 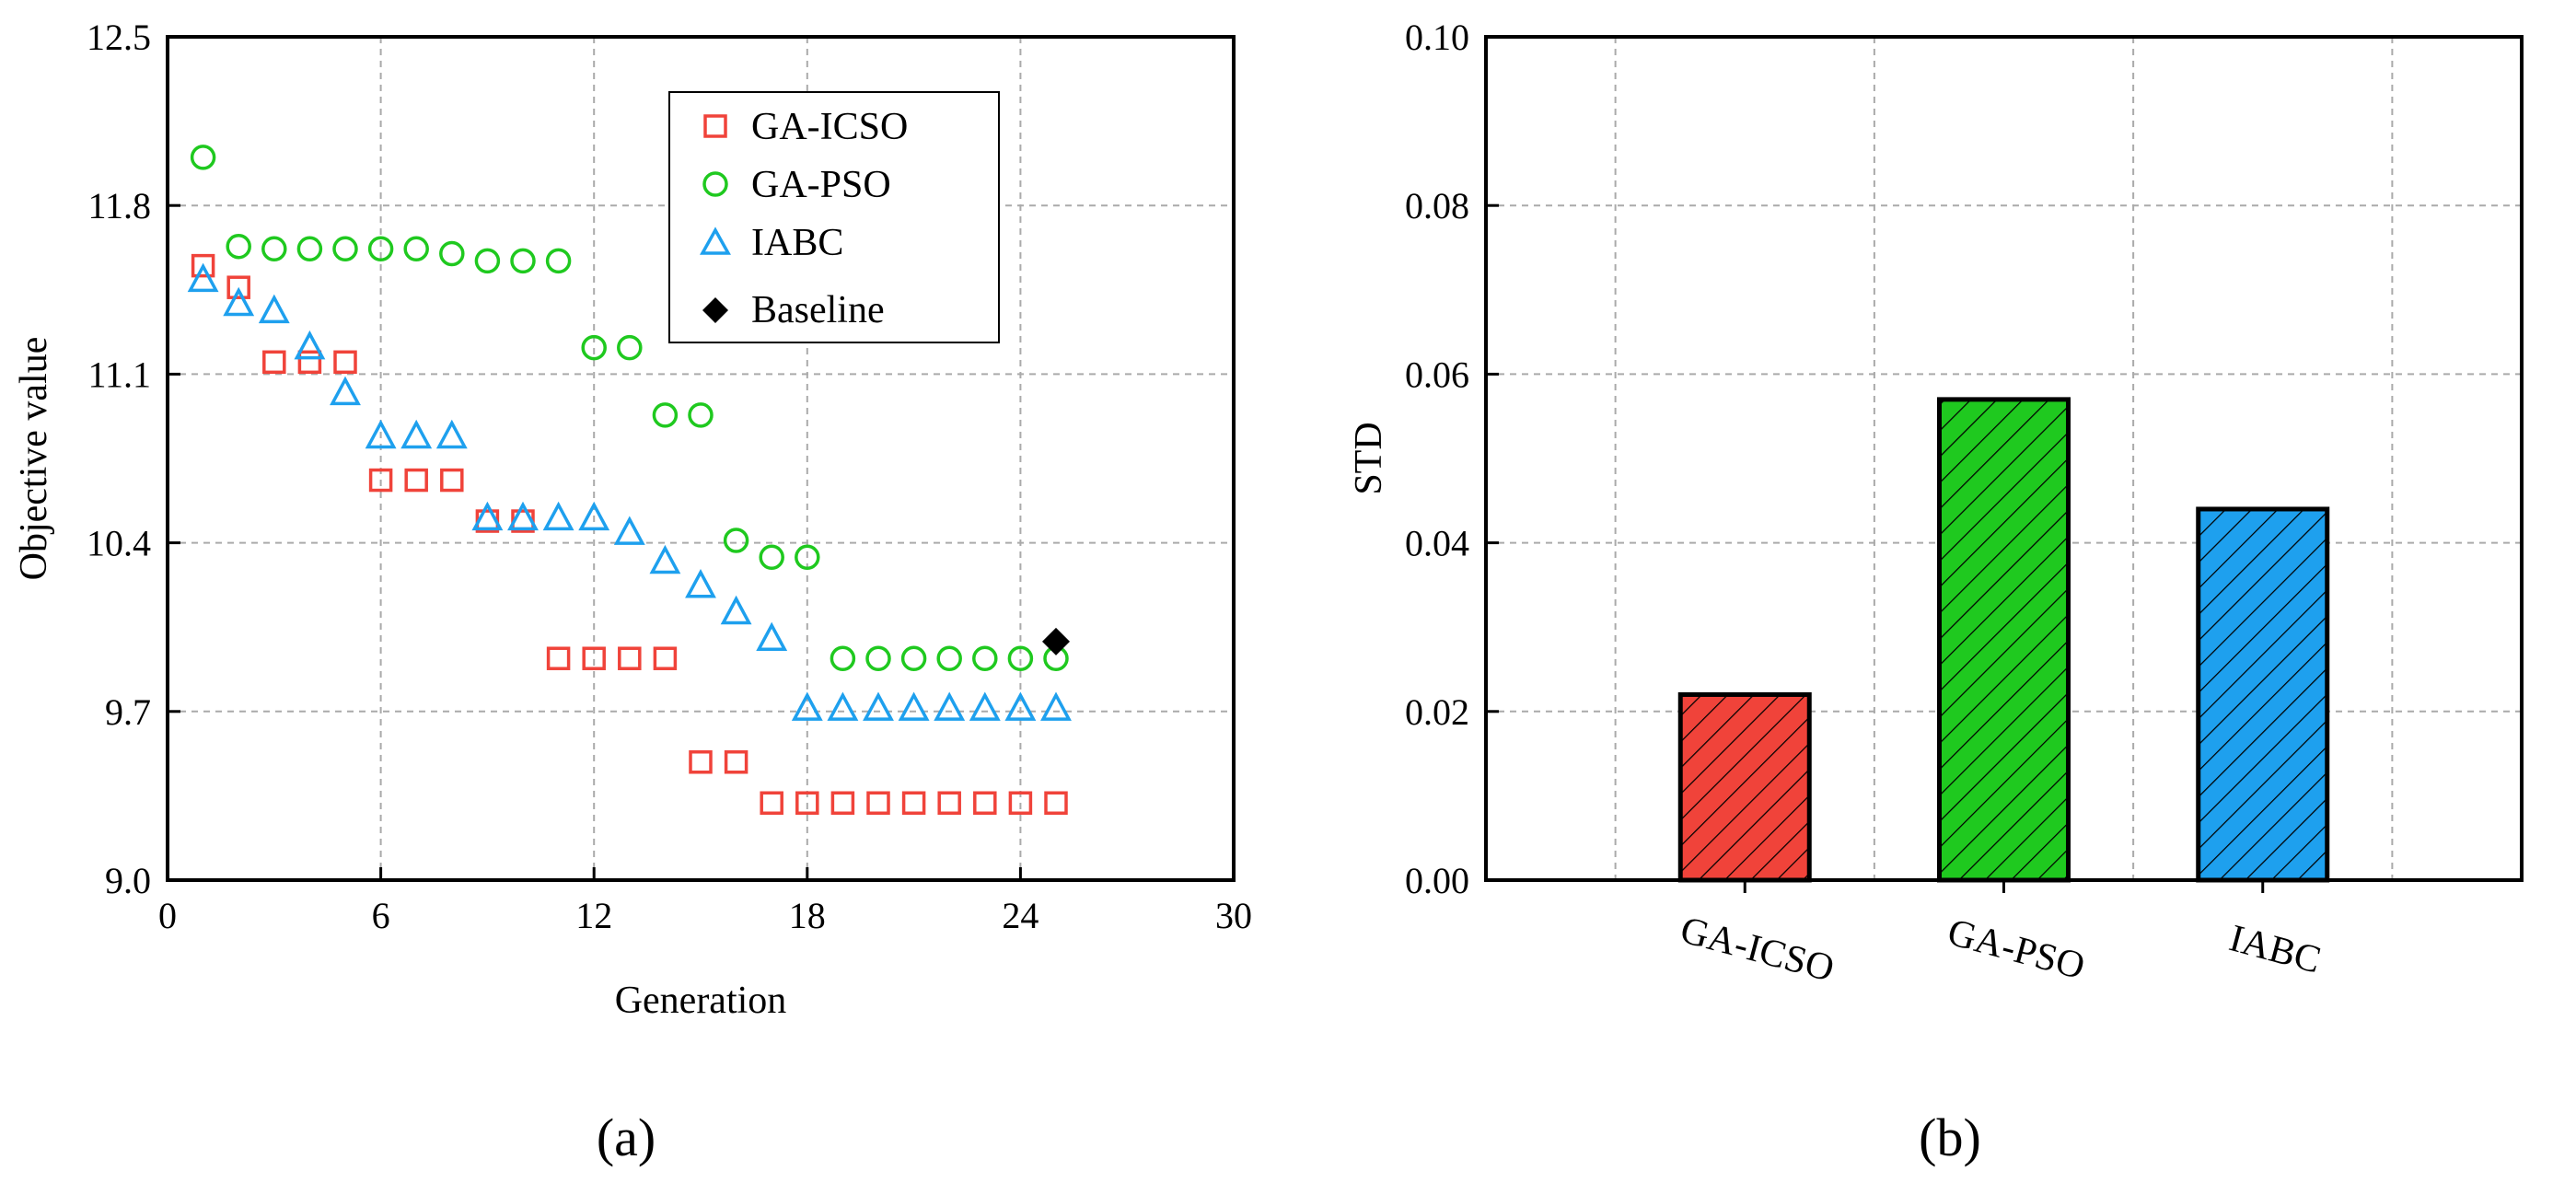 I want to click on y-tick-label: 10.4, so click(x=119, y=543).